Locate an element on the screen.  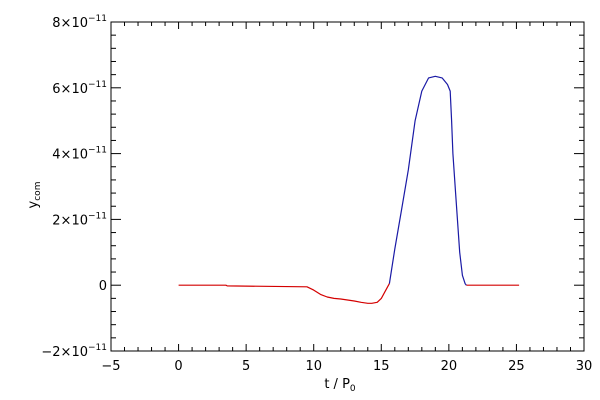
x-axis-title: t / P0 is located at coordinates (340, 385).